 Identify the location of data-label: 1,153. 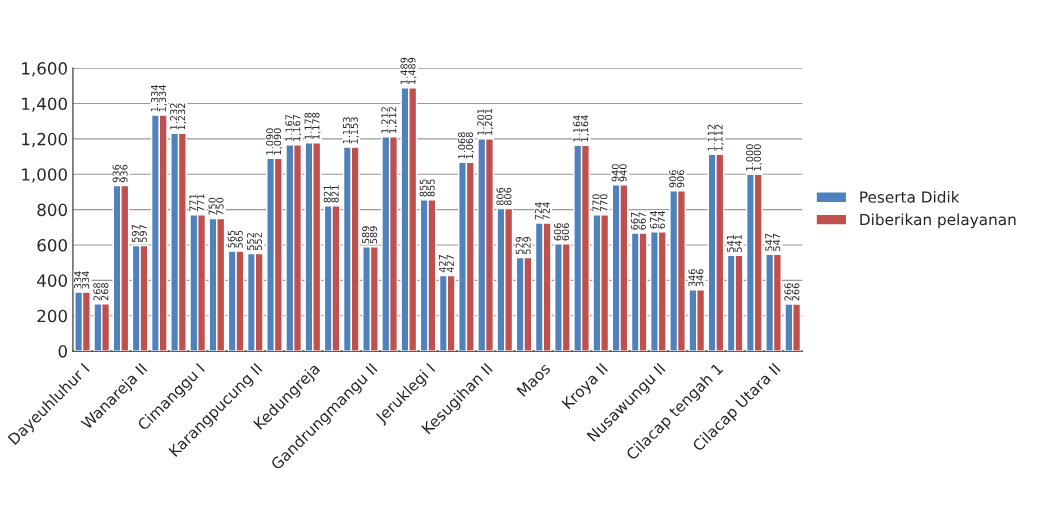
(354, 130).